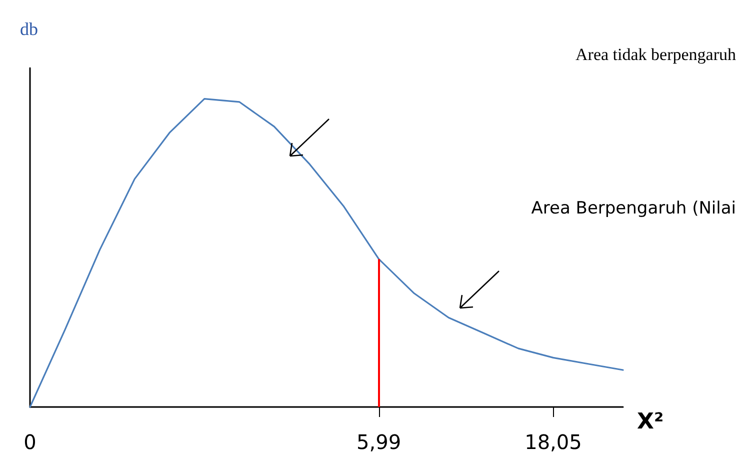 Image resolution: width=742 pixels, height=467 pixels. Describe the element at coordinates (29, 29) in the screenshot. I see `y-axis-title: db` at that location.